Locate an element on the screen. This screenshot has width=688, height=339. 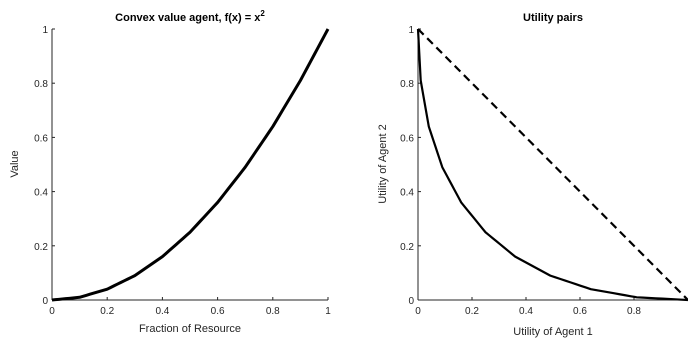
chart-title: Utility pairs is located at coordinates (553, 18).